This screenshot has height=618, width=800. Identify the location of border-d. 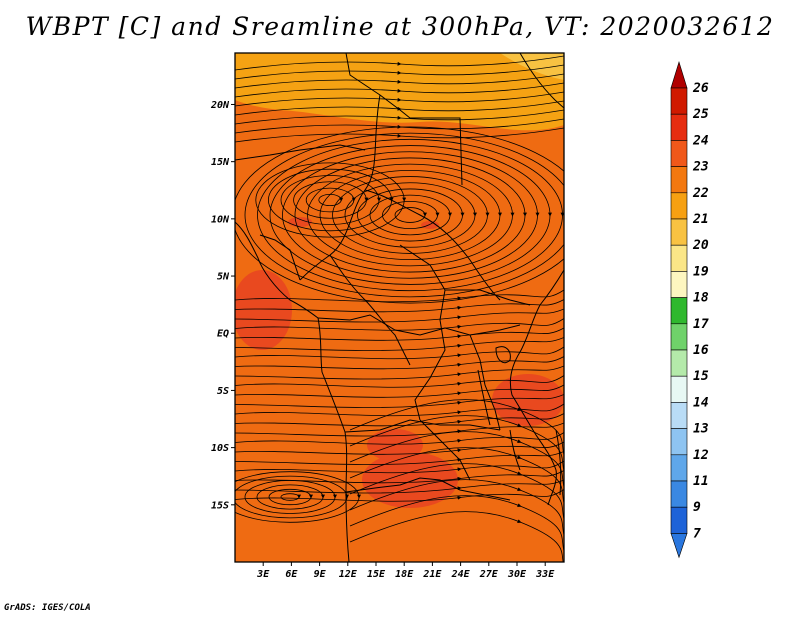
(370, 310).